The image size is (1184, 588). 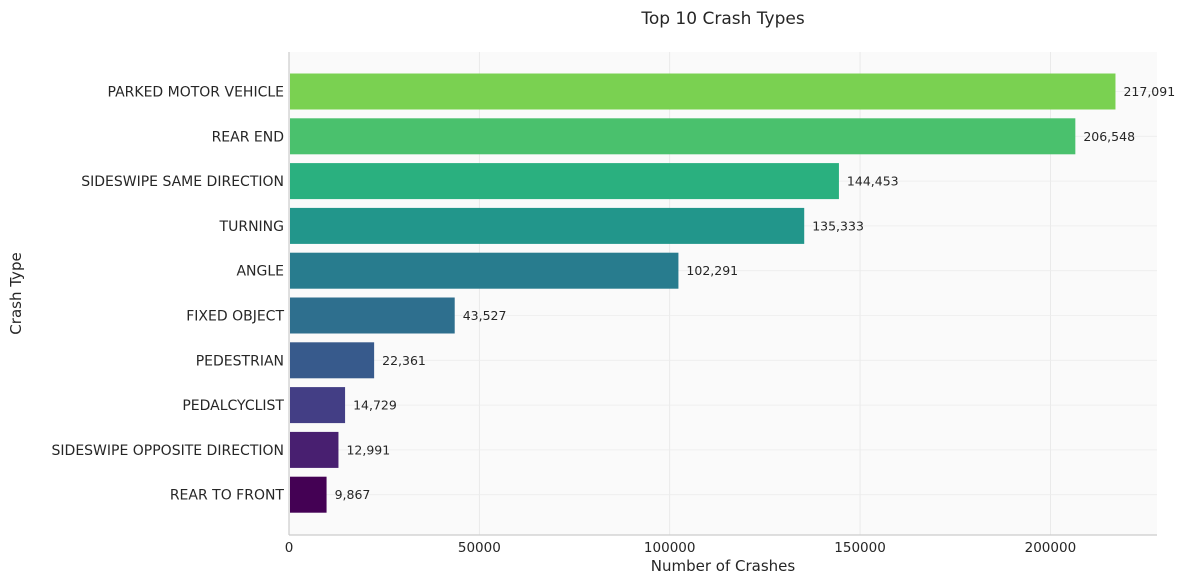 I want to click on y-tick-label: PARKED MOTOR VEHICLE, so click(x=196, y=93).